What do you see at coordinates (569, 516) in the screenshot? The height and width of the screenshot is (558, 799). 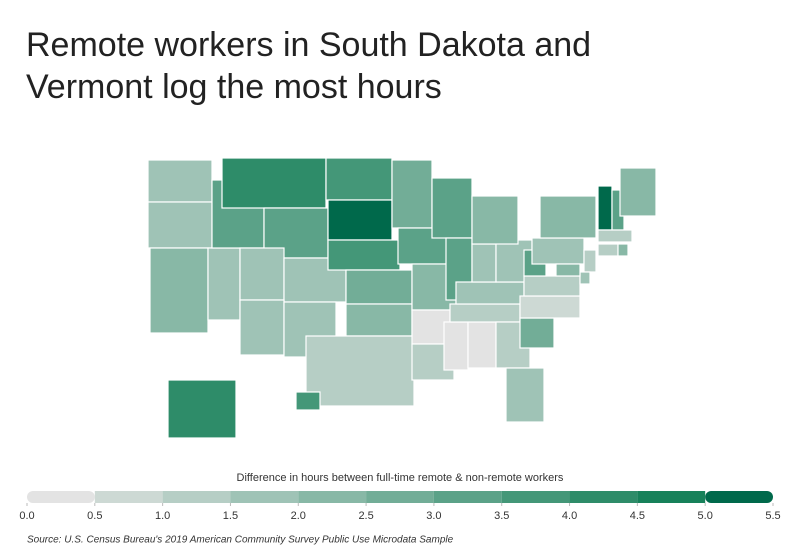 I see `legend-tick-label: 4.0` at bounding box center [569, 516].